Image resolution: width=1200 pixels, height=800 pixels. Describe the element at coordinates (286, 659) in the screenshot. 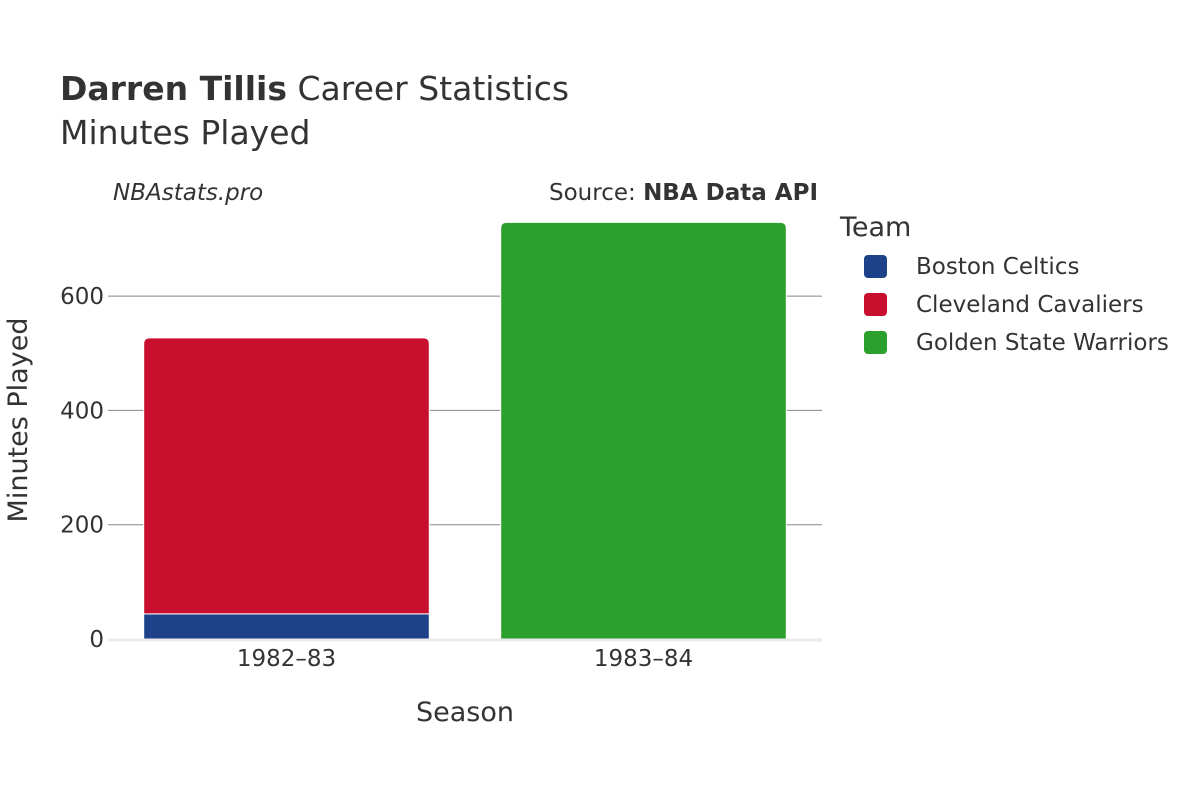

I see `x-tick-label: 1982–83` at that location.